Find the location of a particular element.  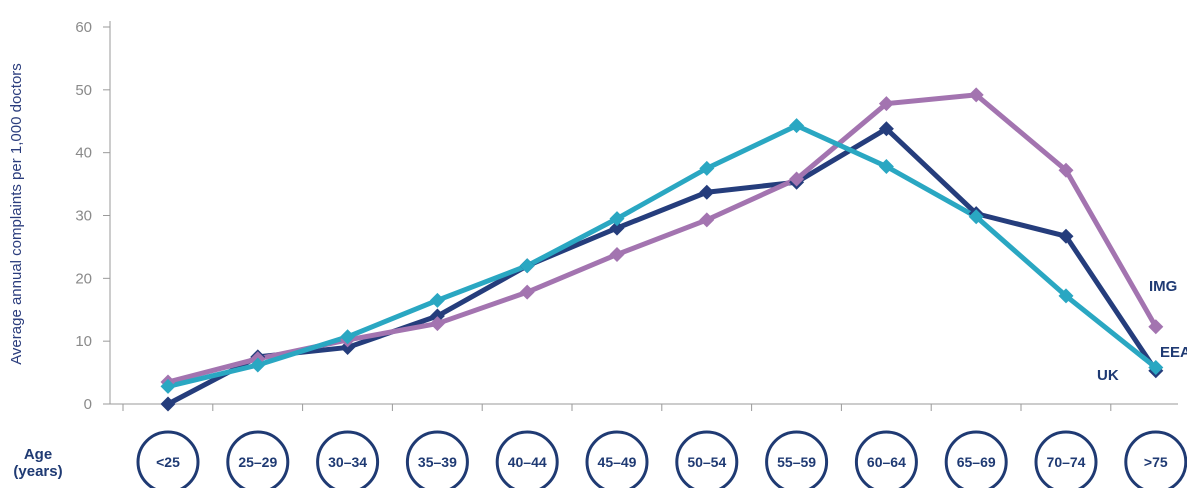

category-badge: >75 is located at coordinates (1155, 459).